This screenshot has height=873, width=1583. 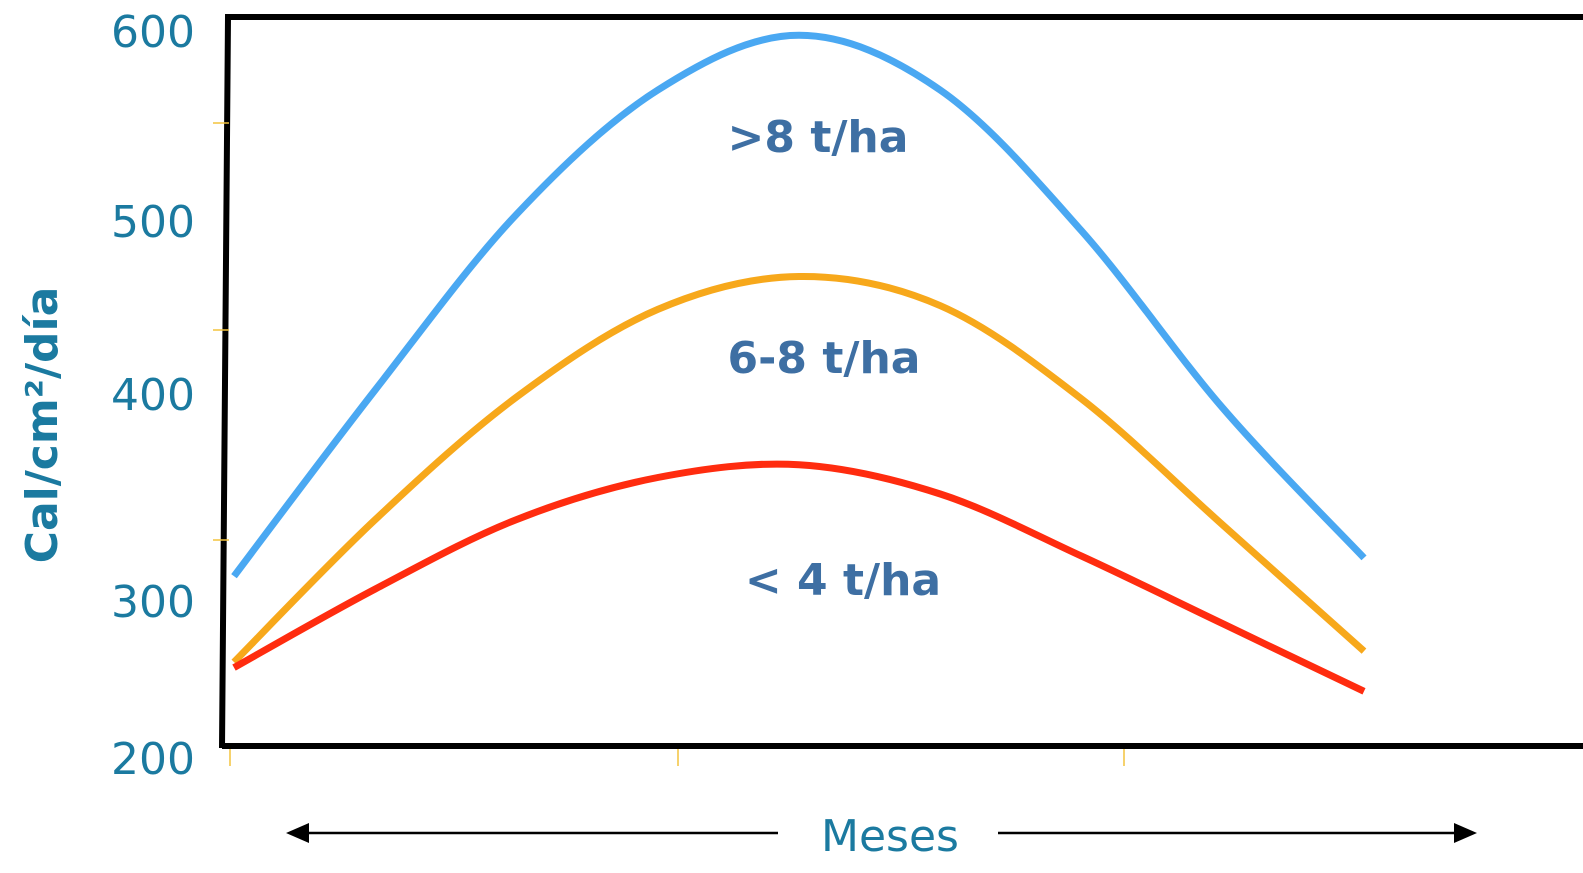 What do you see at coordinates (42, 425) in the screenshot?
I see `y-axis-label: Cal/cm²/día` at bounding box center [42, 425].